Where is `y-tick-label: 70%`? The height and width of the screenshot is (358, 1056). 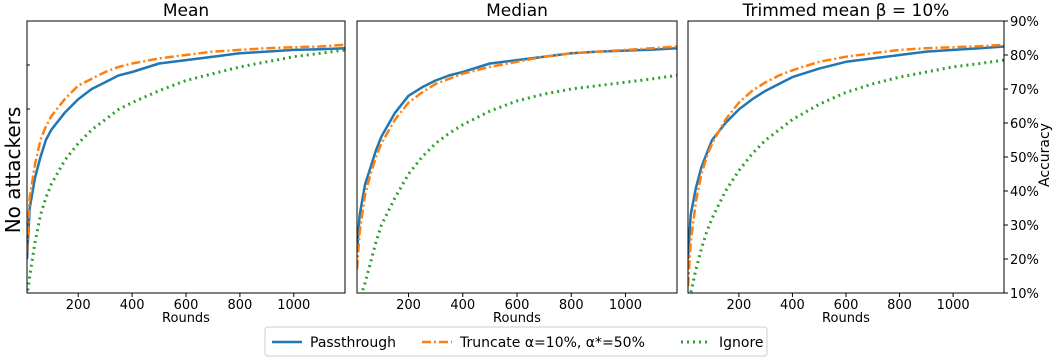 y-tick-label: 70% is located at coordinates (1024, 90).